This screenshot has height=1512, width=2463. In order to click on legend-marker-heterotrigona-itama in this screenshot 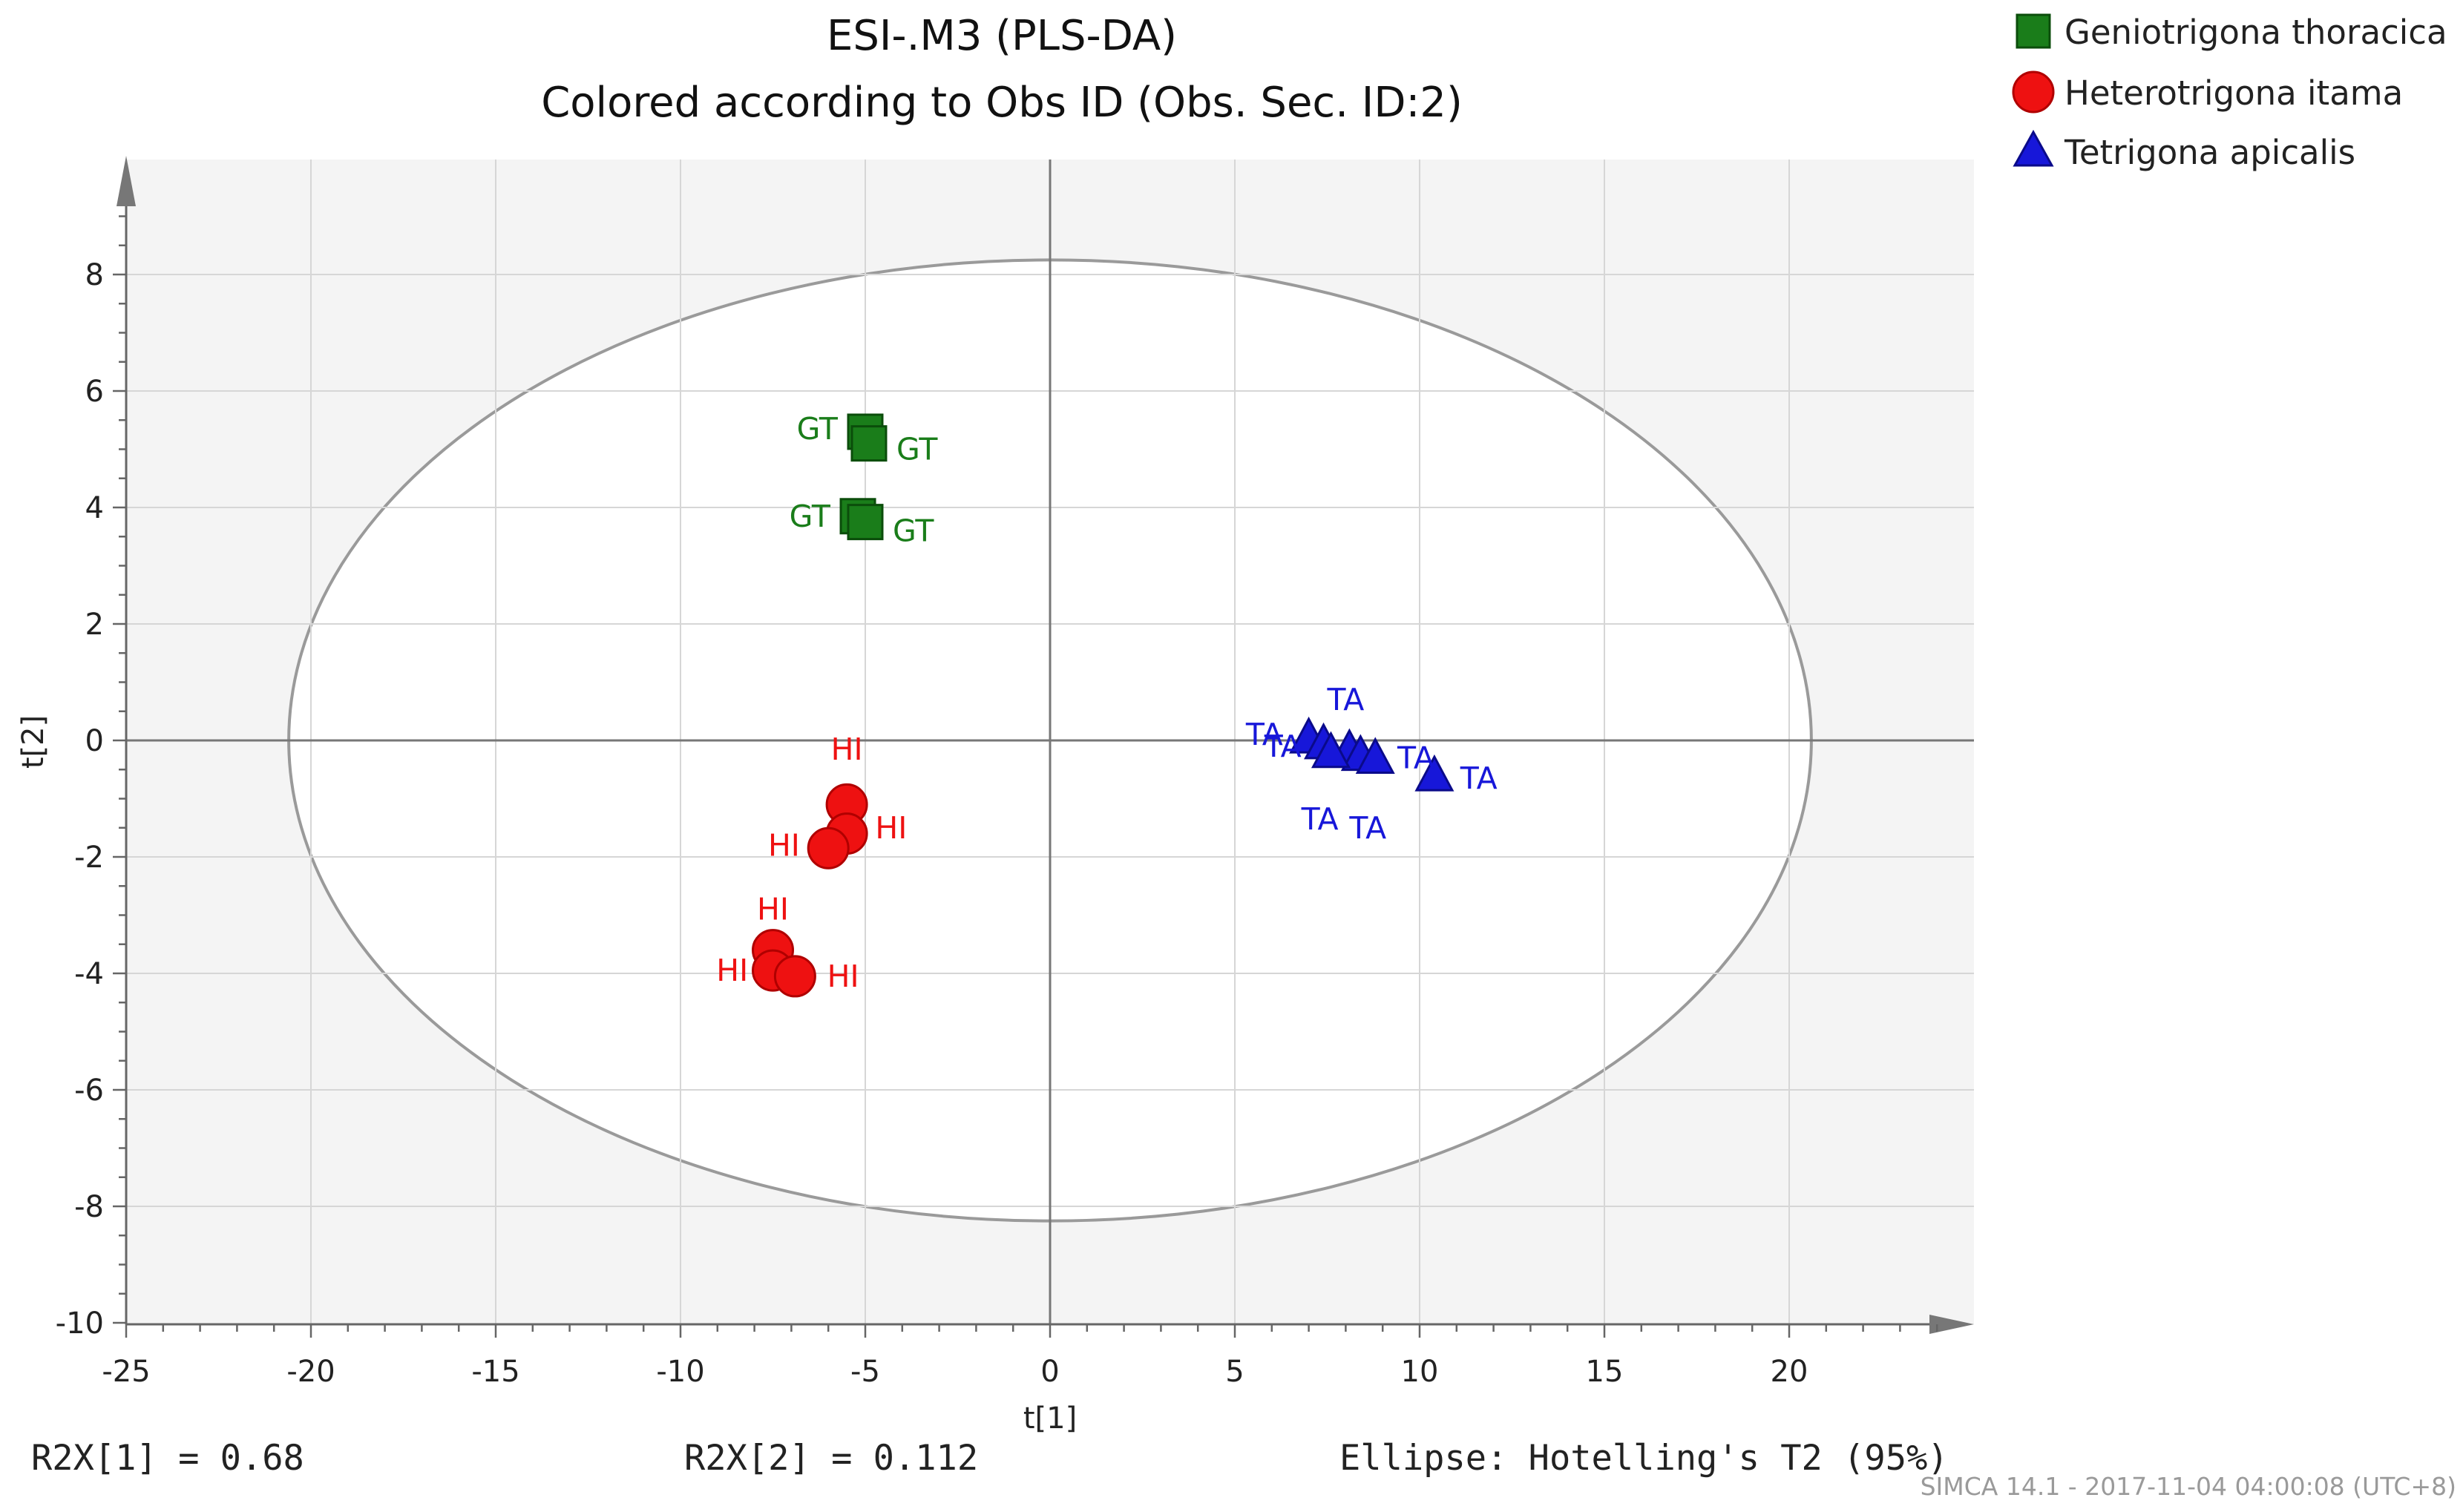, I will do `click(2033, 92)`.